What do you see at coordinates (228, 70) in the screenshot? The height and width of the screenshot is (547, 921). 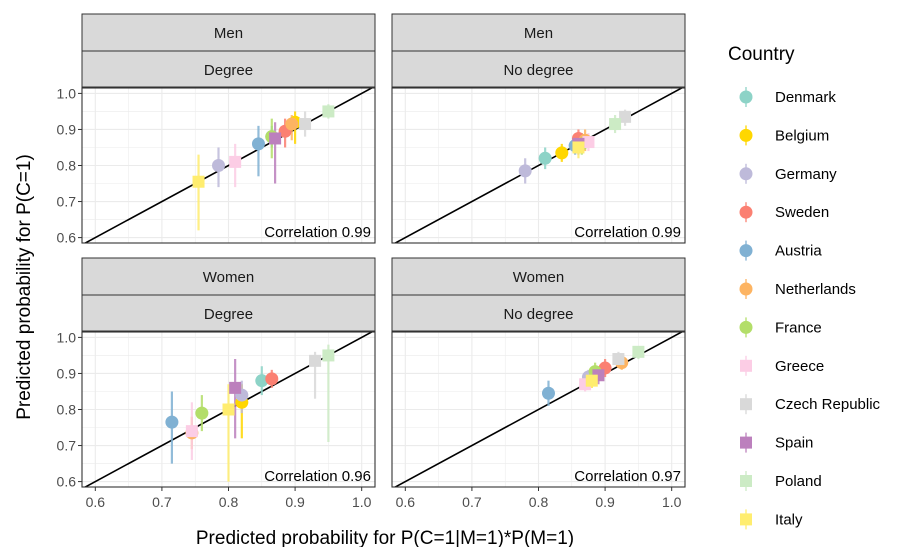 I see `strip-education-label: Degree` at bounding box center [228, 70].